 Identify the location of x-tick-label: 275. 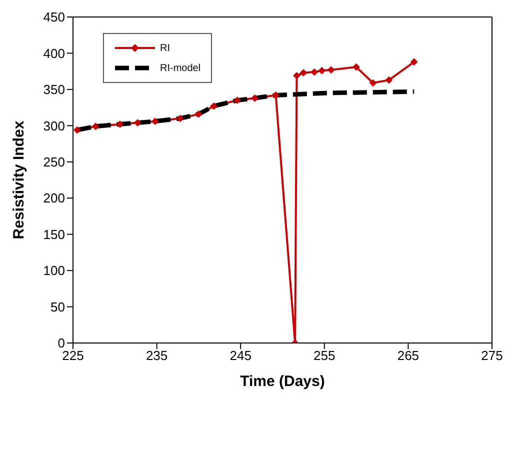
(492, 356).